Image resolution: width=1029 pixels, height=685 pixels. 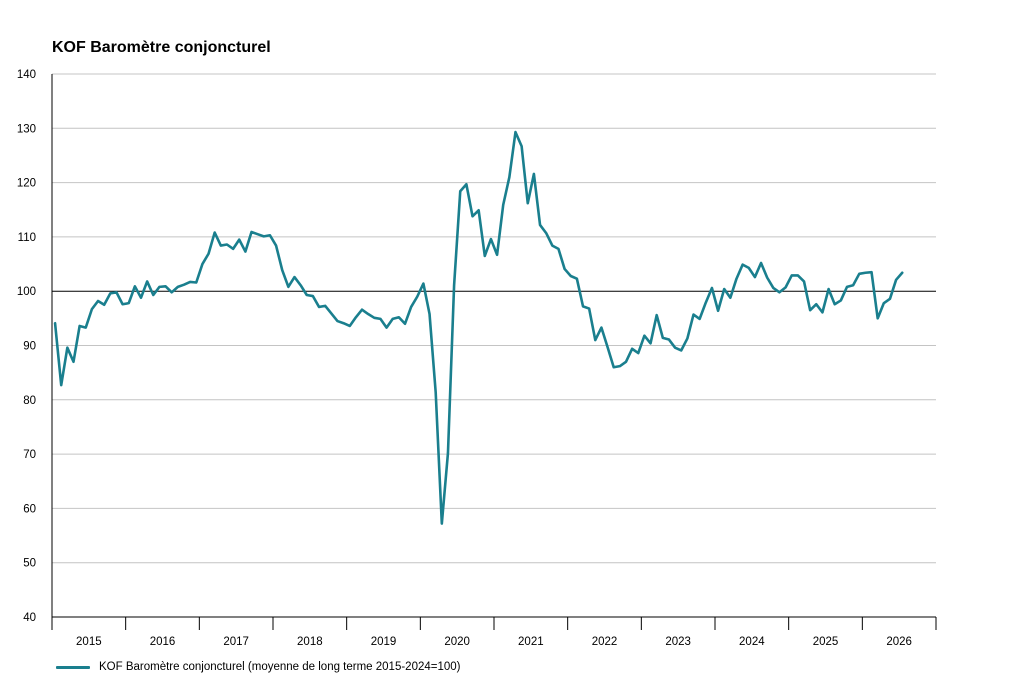 I want to click on y-tick-label-130: 130, so click(x=26, y=129).